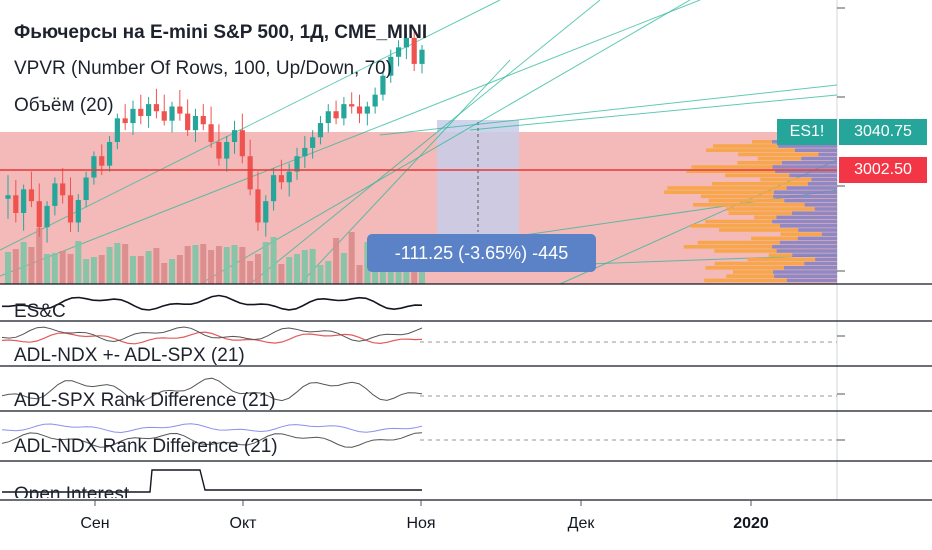 This screenshot has height=550, width=932. I want to click on indicator-line, so click(212, 338).